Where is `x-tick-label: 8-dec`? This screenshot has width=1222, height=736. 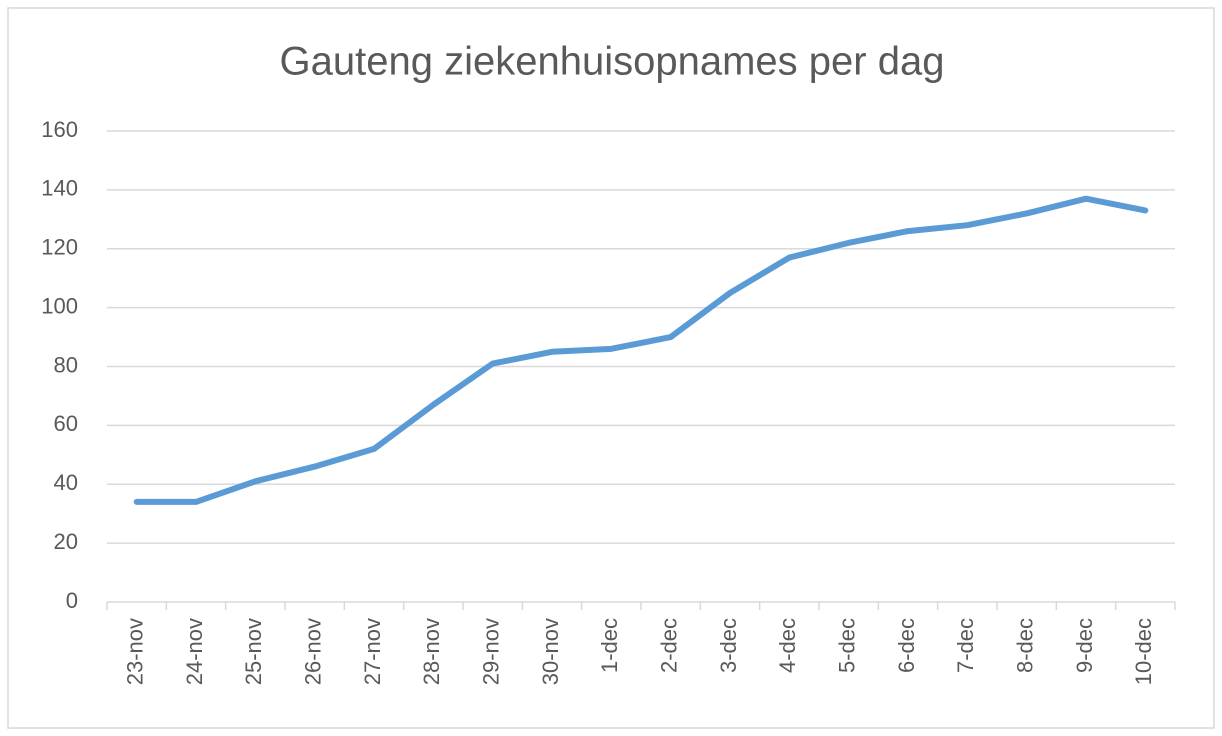 x-tick-label: 8-dec is located at coordinates (1024, 645).